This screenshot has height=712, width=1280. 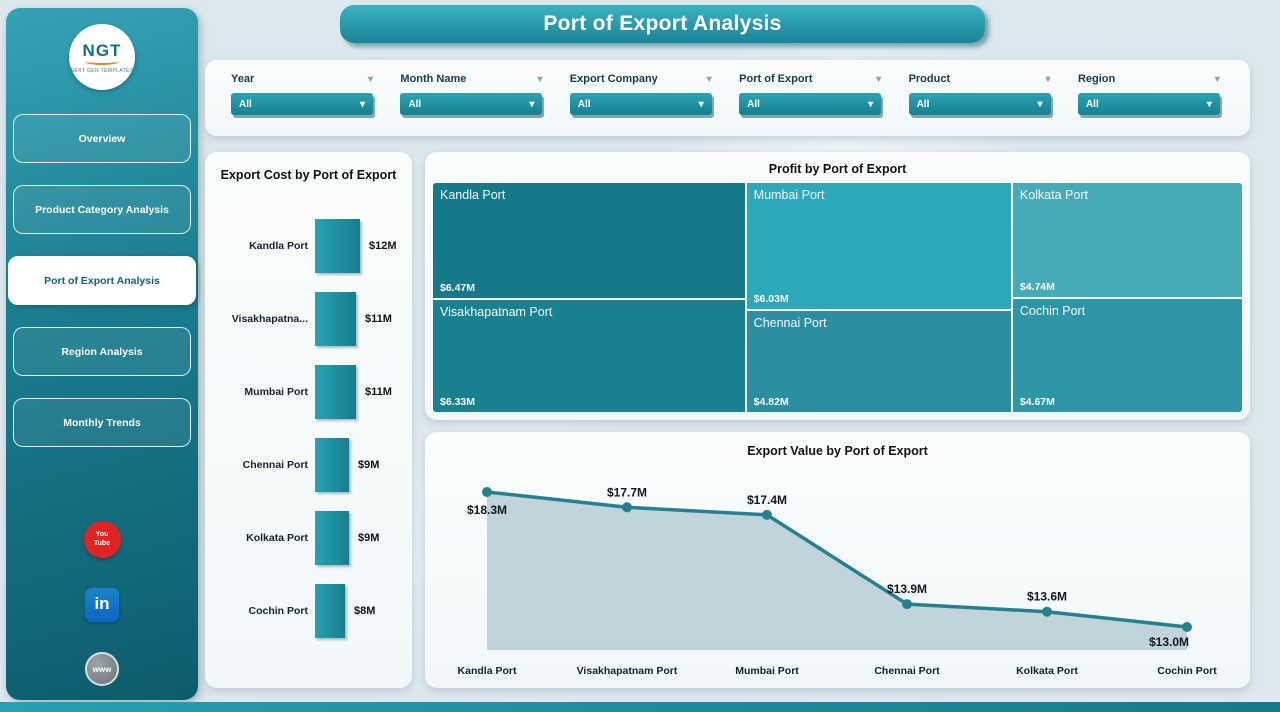 I want to click on x-axis-label: Chennai Port, so click(x=907, y=671).